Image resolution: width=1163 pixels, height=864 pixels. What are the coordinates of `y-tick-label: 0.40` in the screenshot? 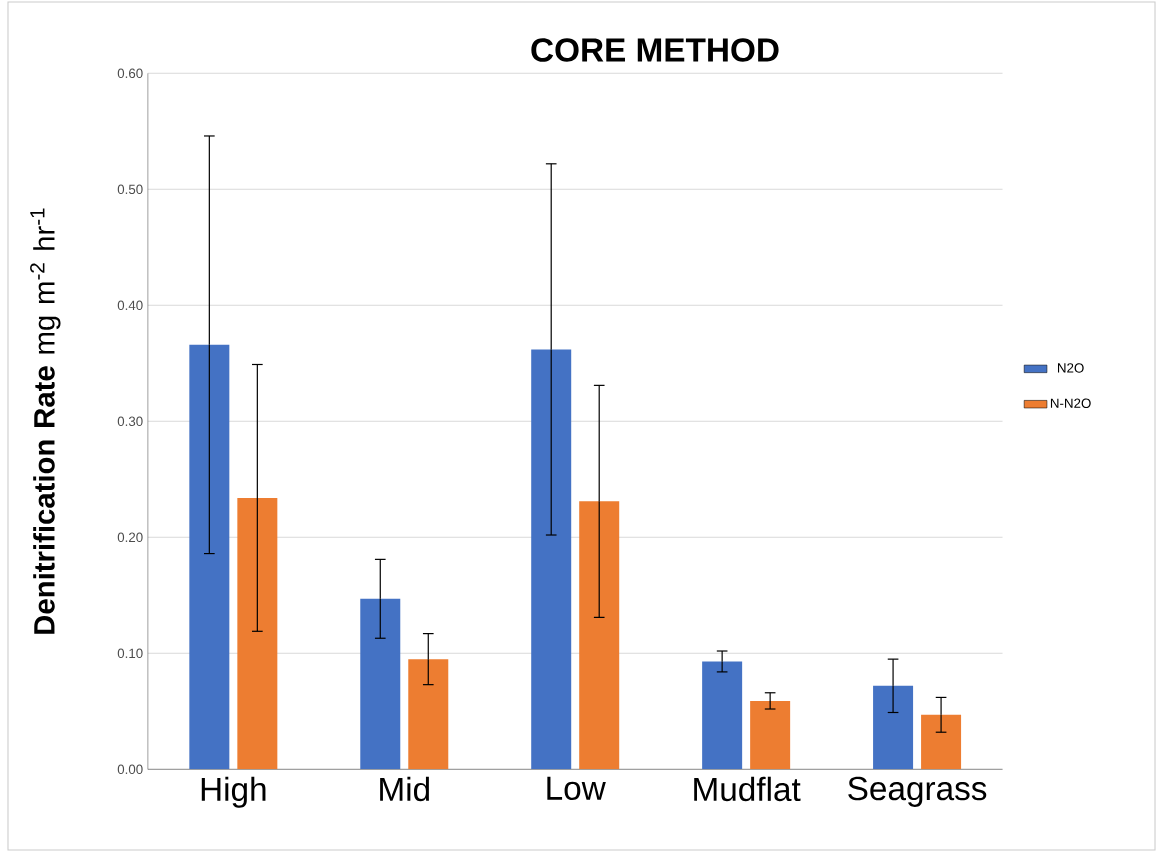 It's located at (130, 305).